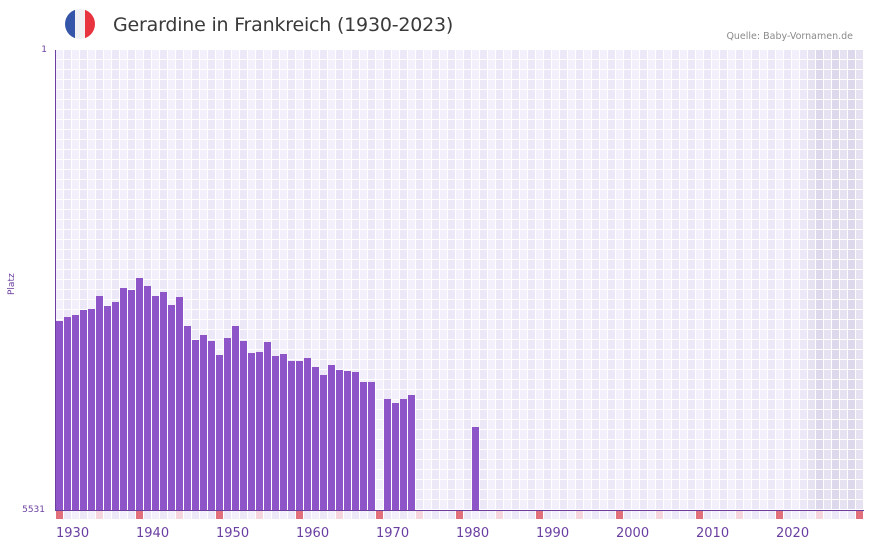  What do you see at coordinates (59, 415) in the screenshot?
I see `bar-1930` at bounding box center [59, 415].